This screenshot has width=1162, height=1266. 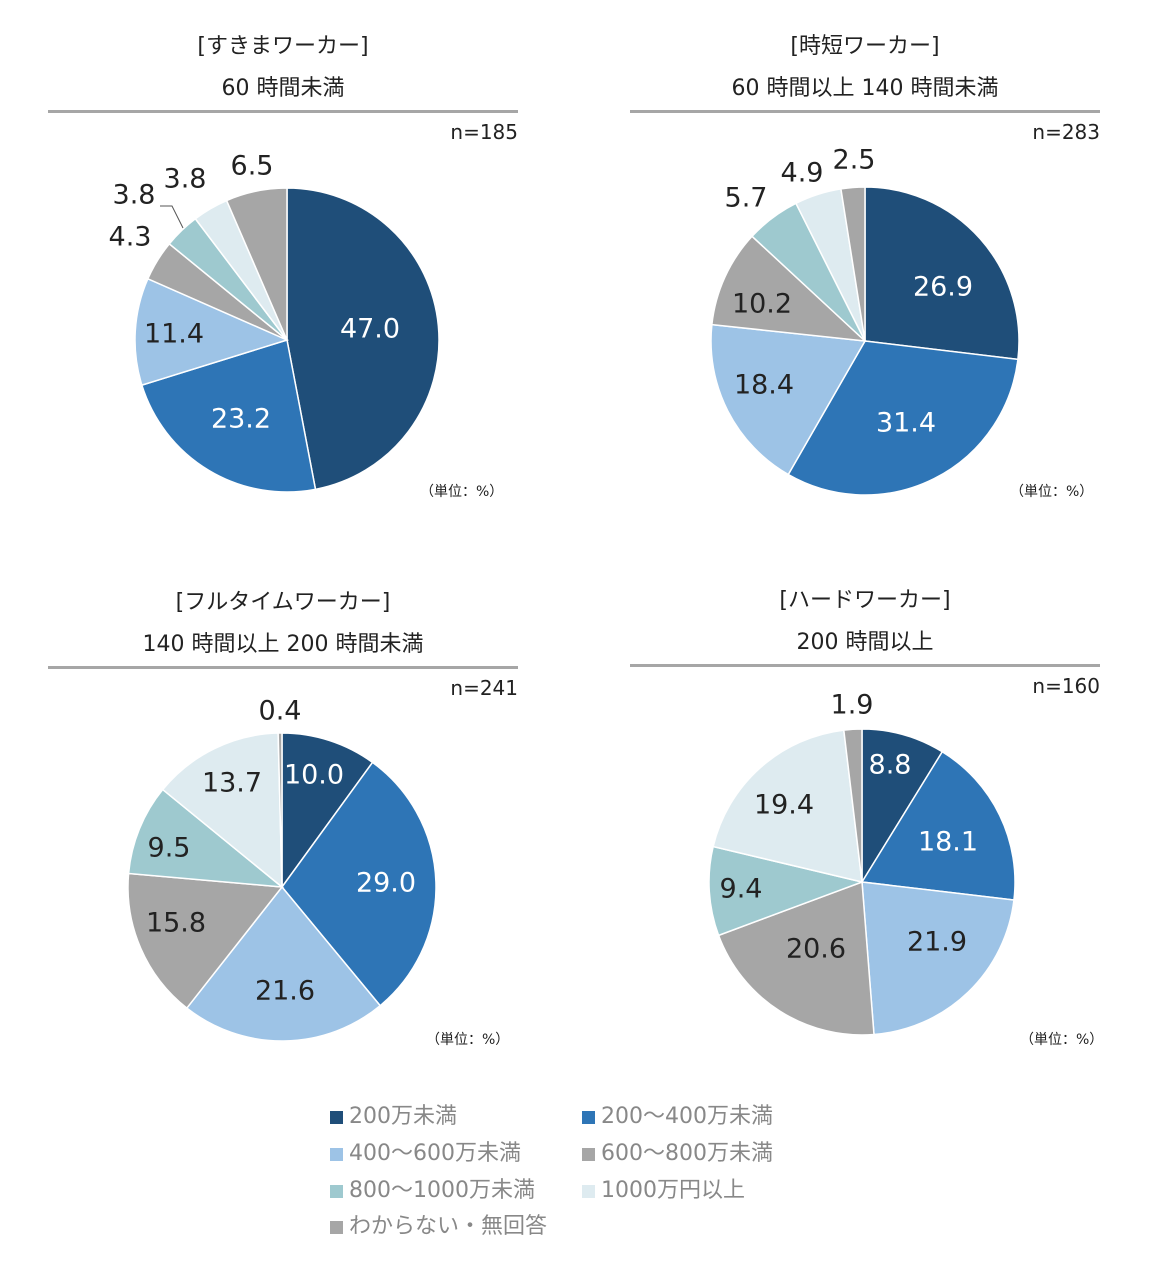 What do you see at coordinates (169, 848) in the screenshot?
I see `slice-label: 9.5` at bounding box center [169, 848].